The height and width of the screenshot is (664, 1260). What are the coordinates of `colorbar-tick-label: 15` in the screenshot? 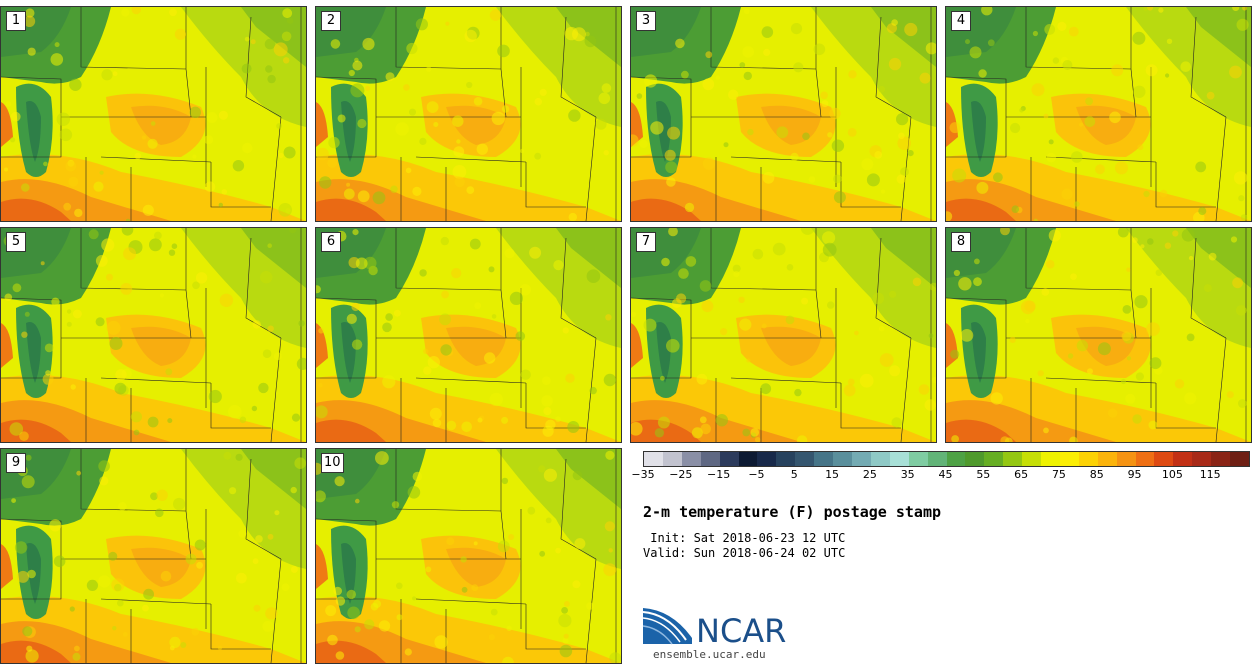 It's located at (832, 474).